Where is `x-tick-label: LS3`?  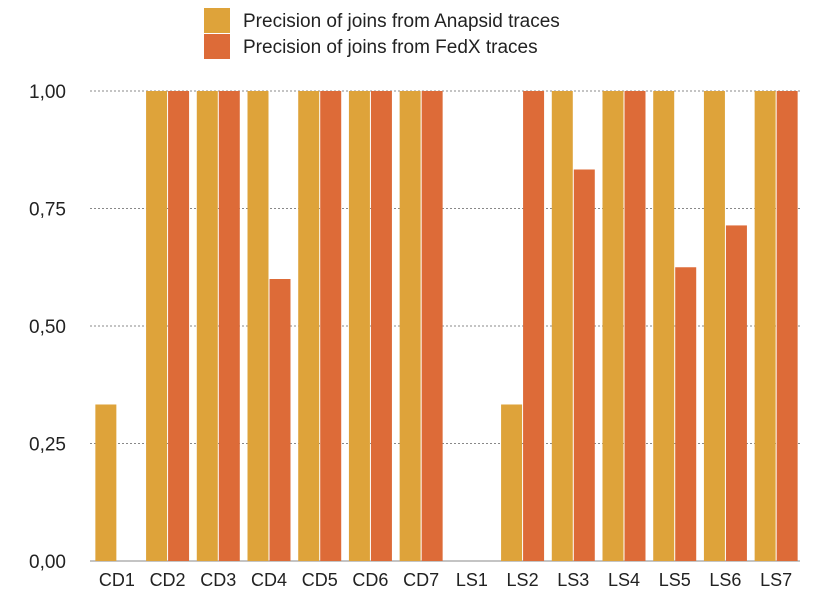
x-tick-label: LS3 is located at coordinates (573, 580).